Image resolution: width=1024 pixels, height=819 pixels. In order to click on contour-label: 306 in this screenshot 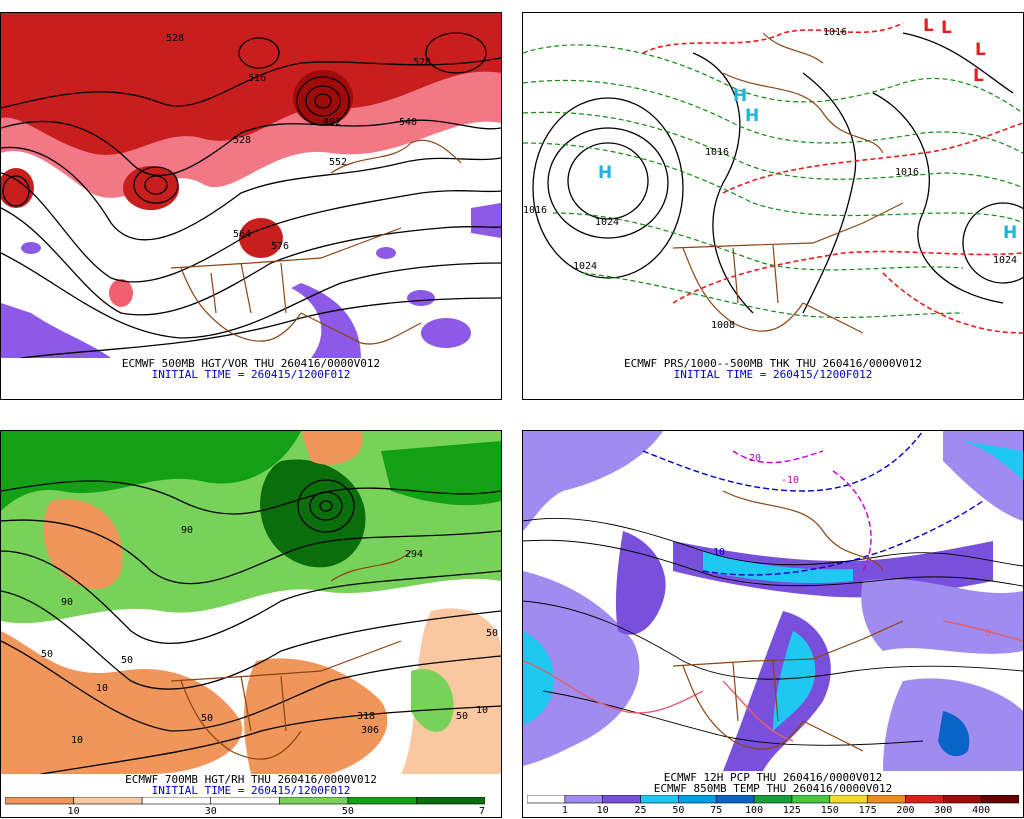, I will do `click(370, 730)`.